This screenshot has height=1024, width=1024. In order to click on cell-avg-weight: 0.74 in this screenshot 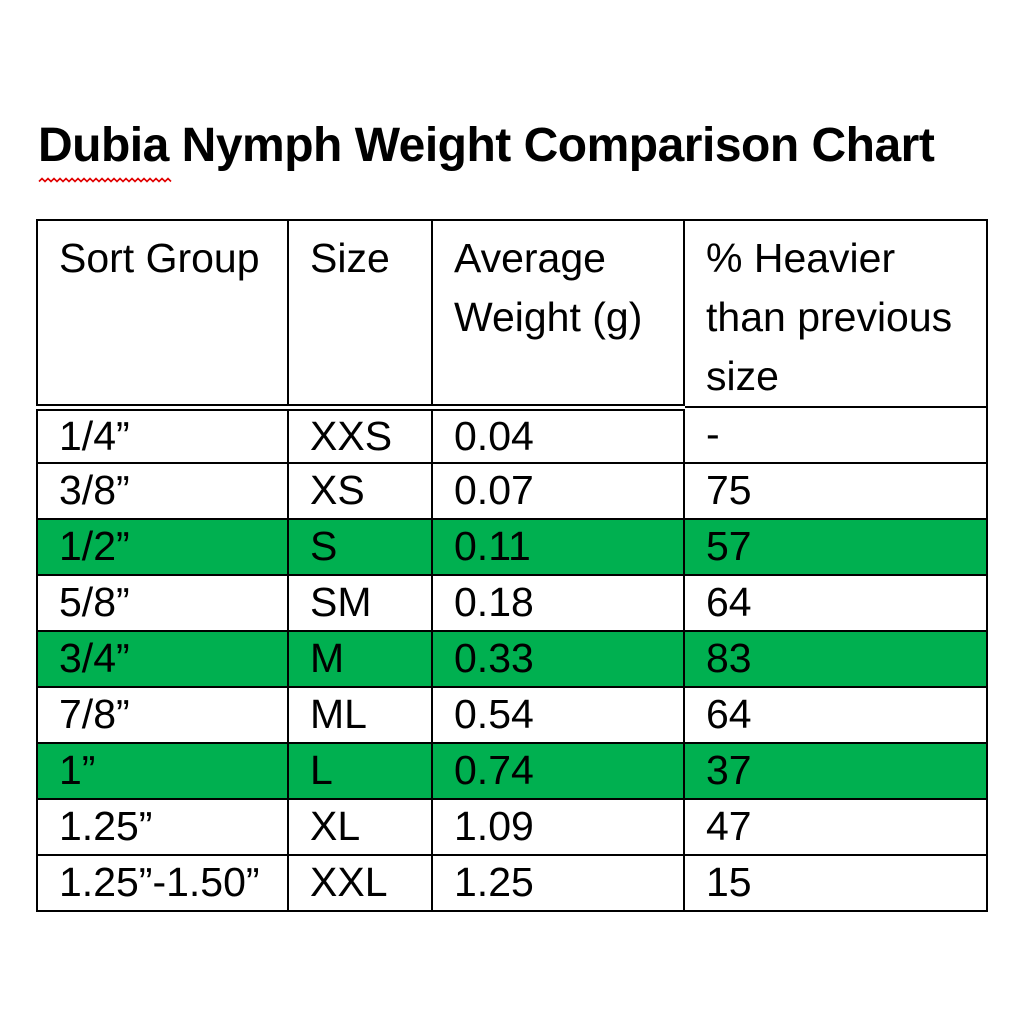, I will do `click(558, 771)`.